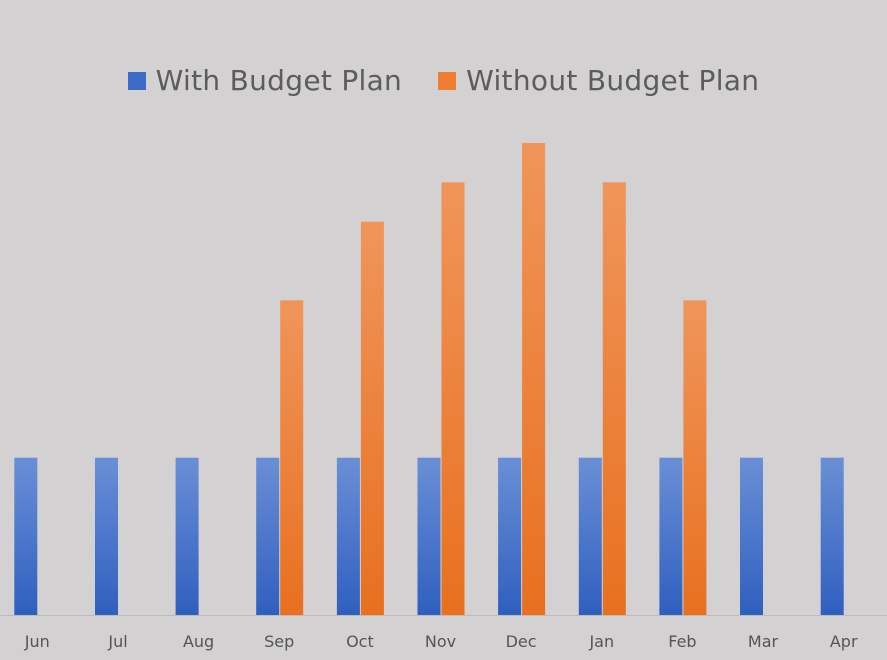  I want to click on x-tick-label-oct: Oct, so click(360, 641).